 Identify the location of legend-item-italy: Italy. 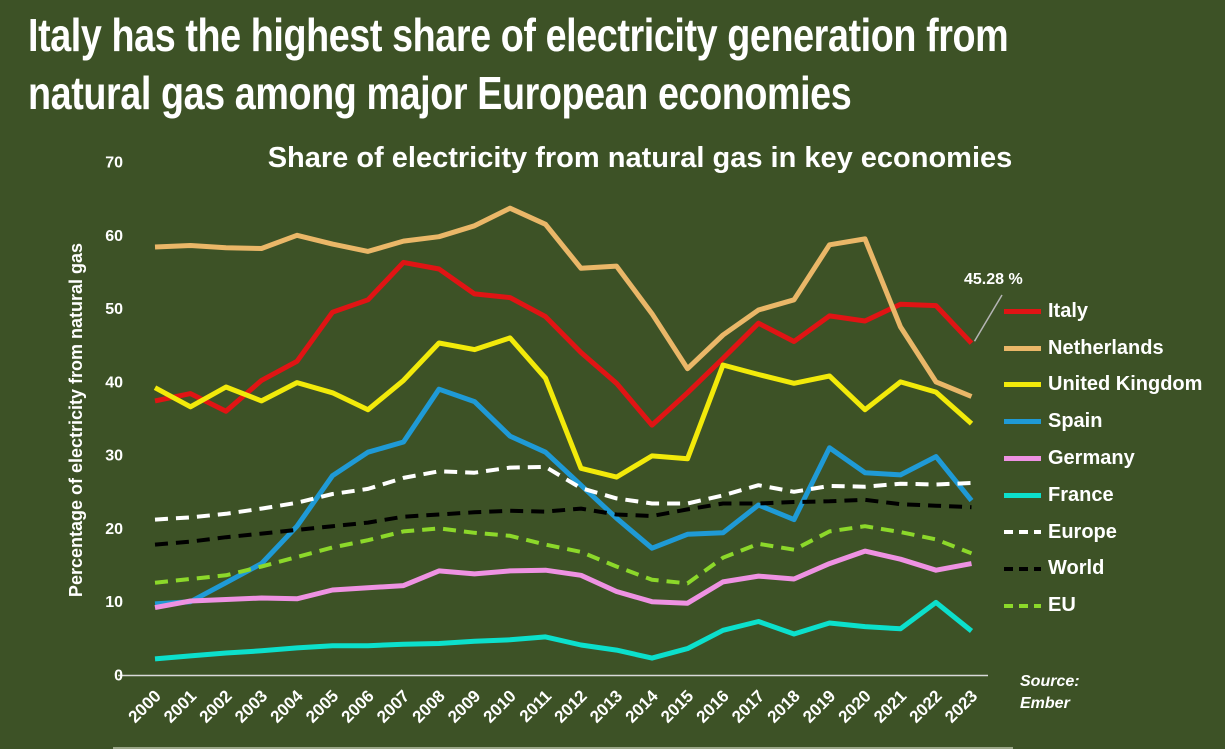
(1103, 311).